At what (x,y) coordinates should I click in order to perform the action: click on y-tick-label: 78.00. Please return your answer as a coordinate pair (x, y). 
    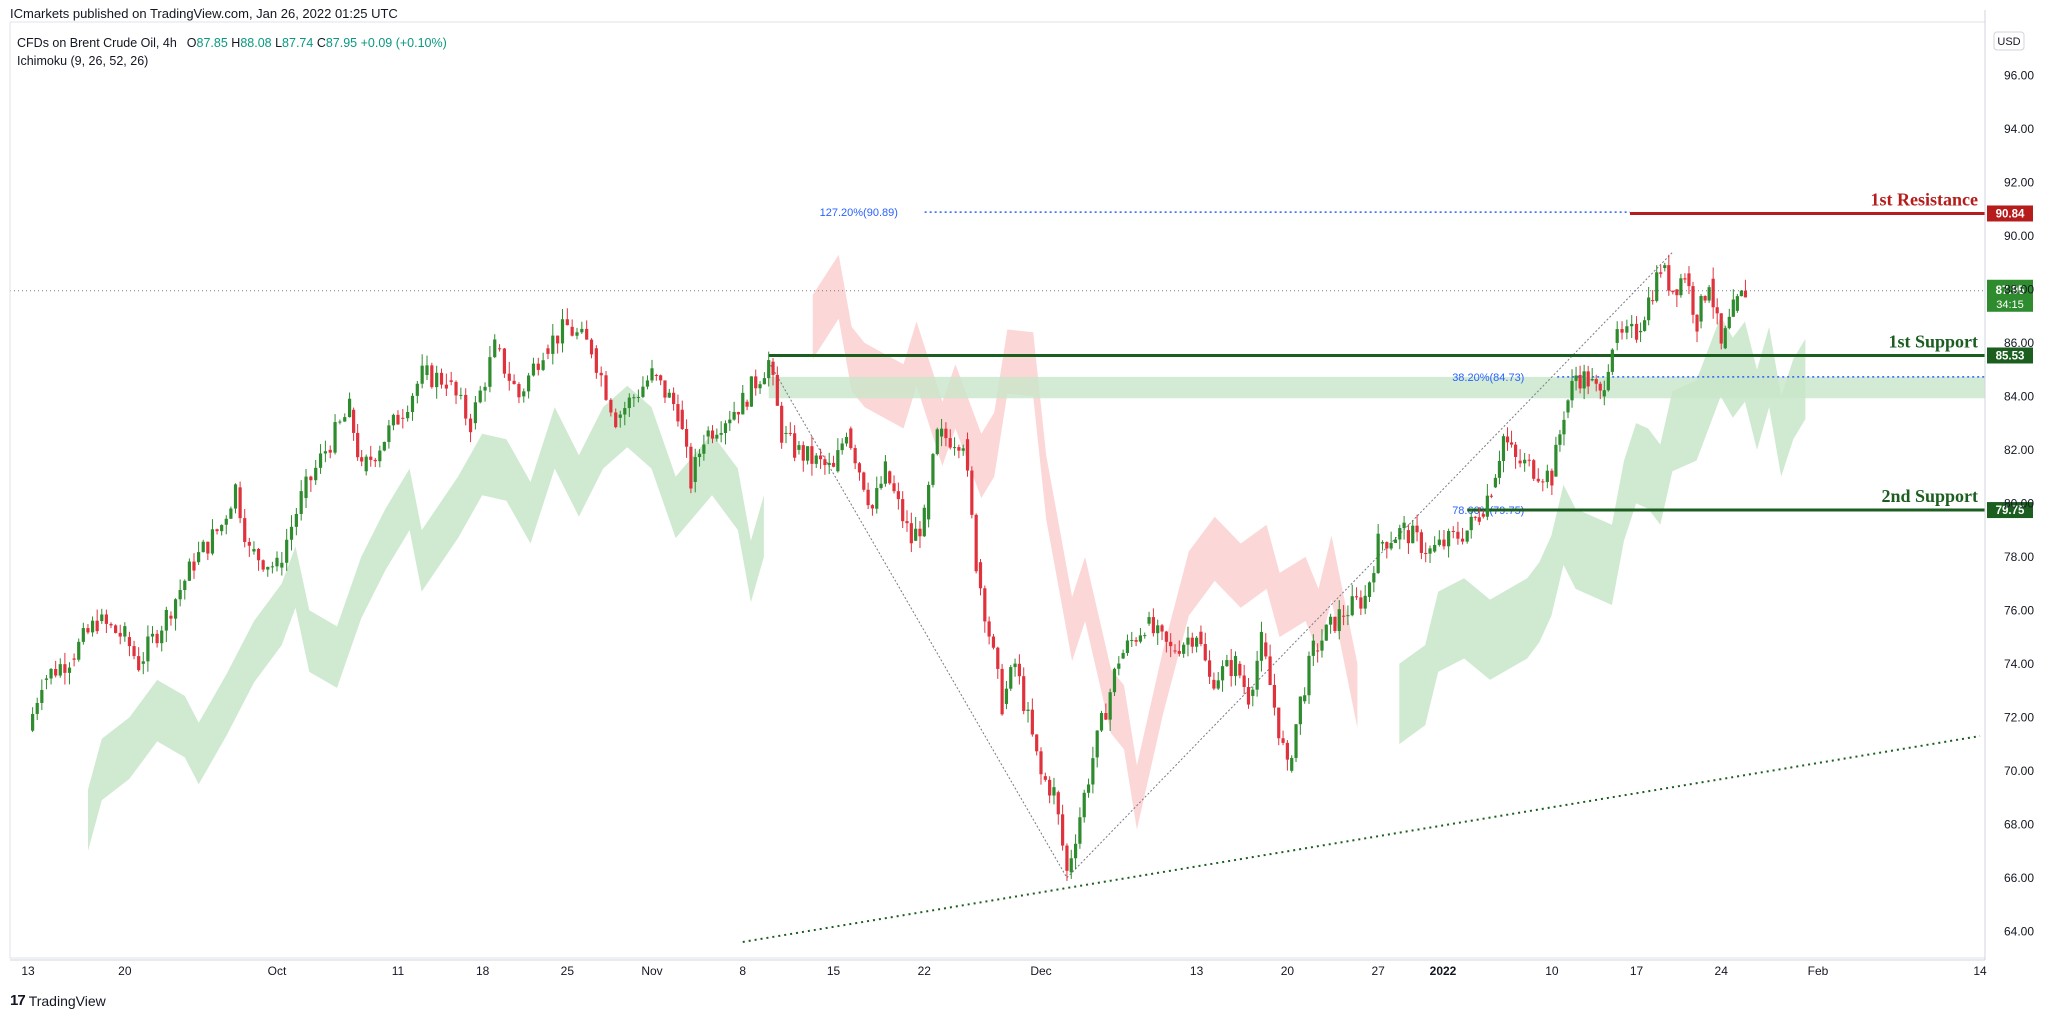
    Looking at the image, I should click on (2019, 557).